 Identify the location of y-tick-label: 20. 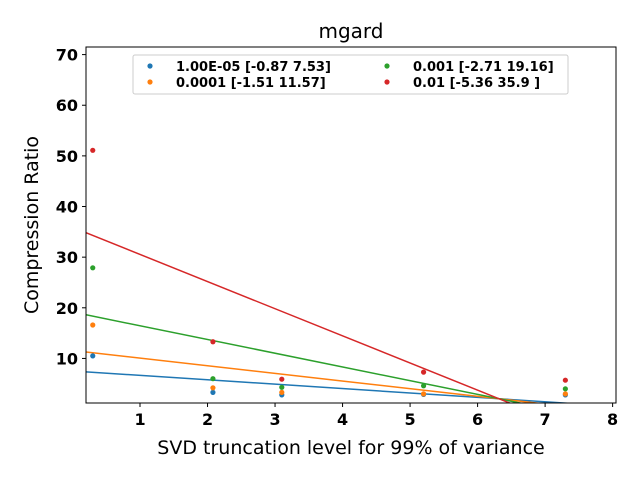
(67, 308).